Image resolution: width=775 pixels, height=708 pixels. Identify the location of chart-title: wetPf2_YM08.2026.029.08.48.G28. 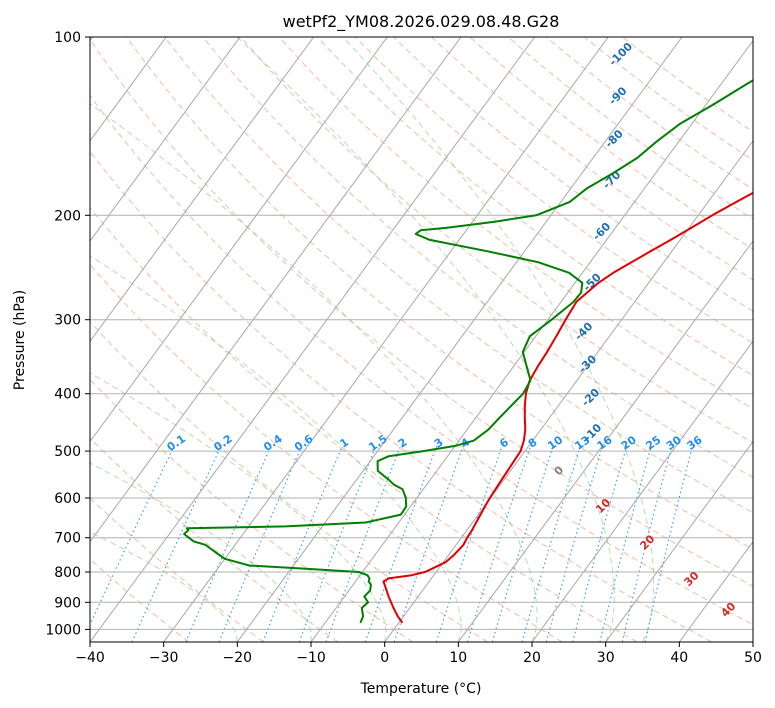
(421, 22).